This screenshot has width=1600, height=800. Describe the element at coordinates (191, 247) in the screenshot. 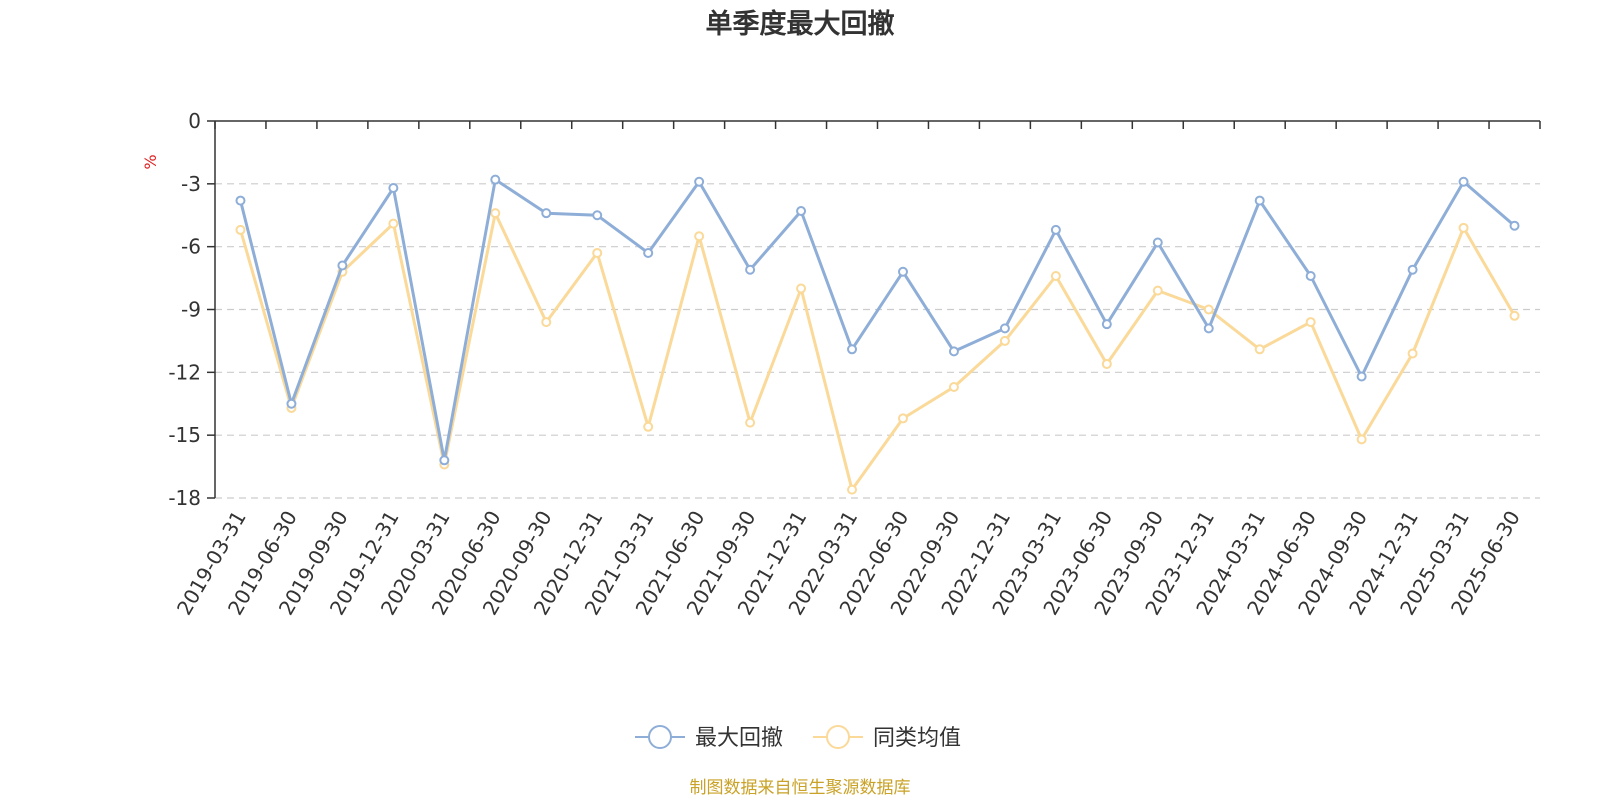

I see `y-tick-label: -6` at that location.